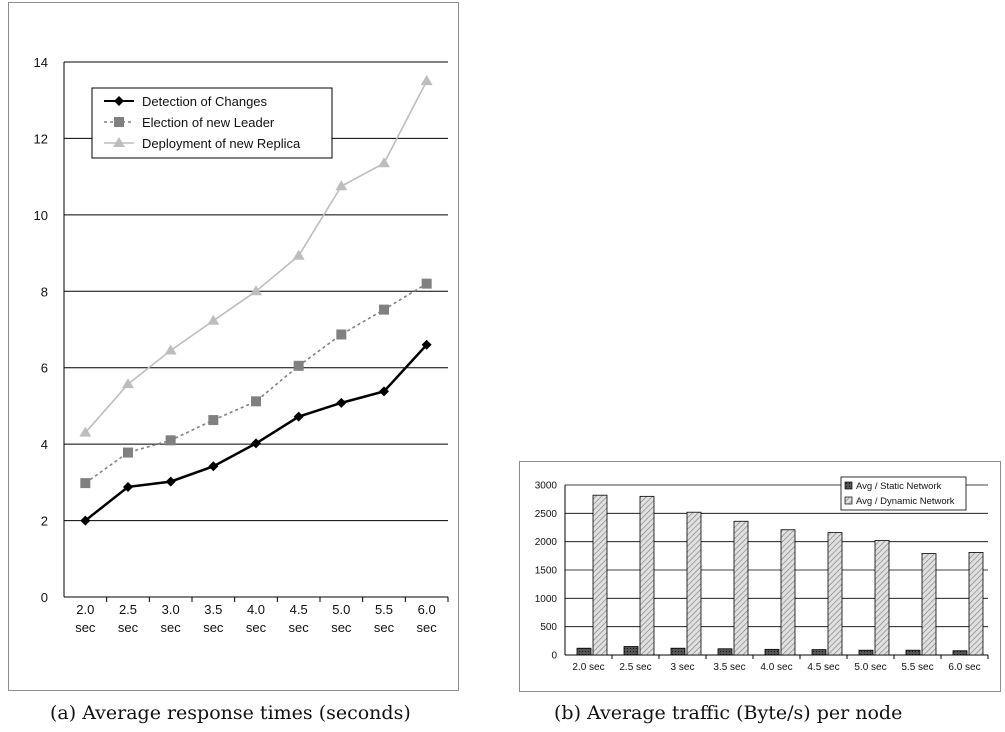 This screenshot has height=732, width=1005. I want to click on chart-a-y-tick-label: 4, so click(44, 444).